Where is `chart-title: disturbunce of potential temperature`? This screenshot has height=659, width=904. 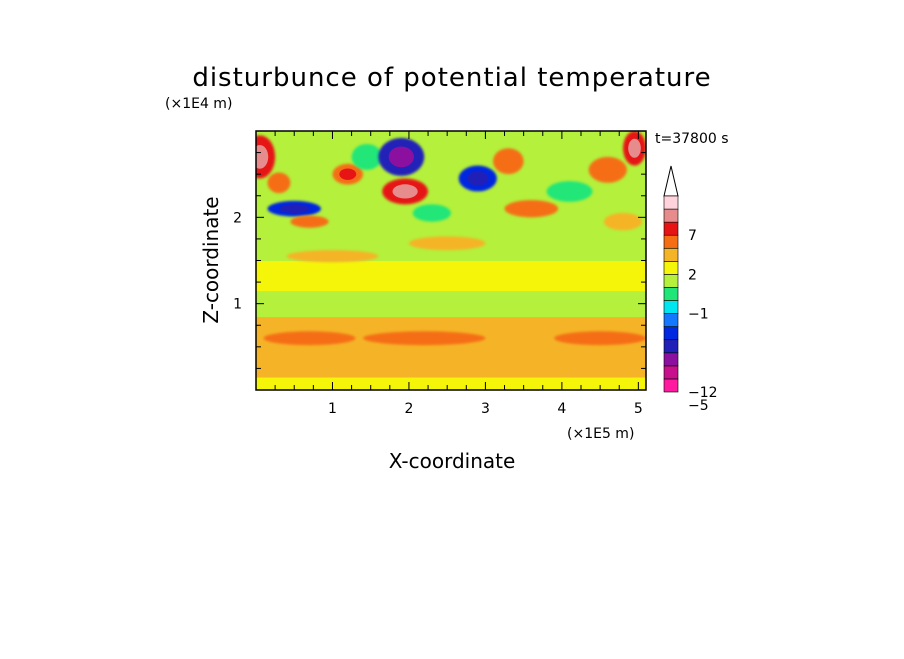
chart-title: disturbunce of potential temperature is located at coordinates (451, 78).